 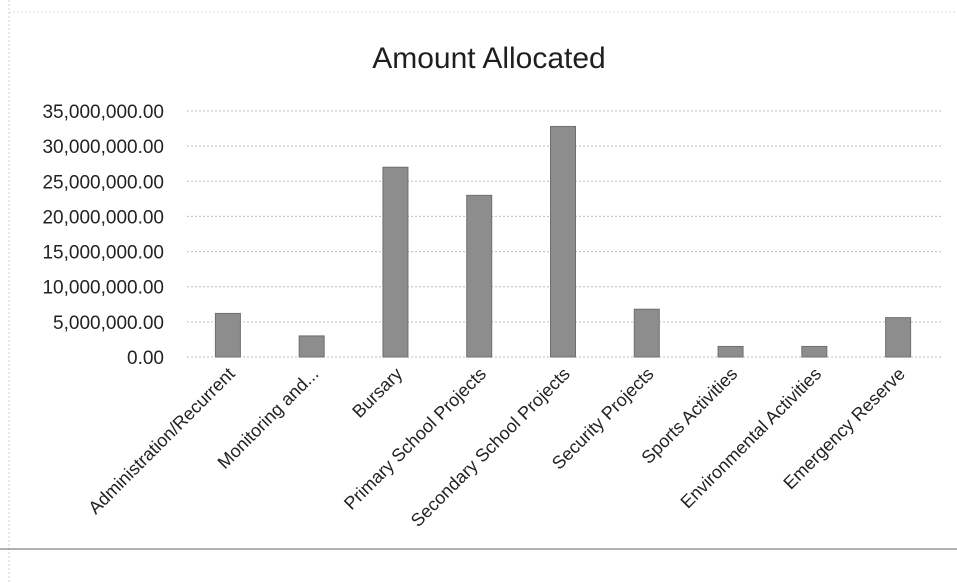 What do you see at coordinates (108, 323) in the screenshot?
I see `y-tick-label: 5,000,000.00` at bounding box center [108, 323].